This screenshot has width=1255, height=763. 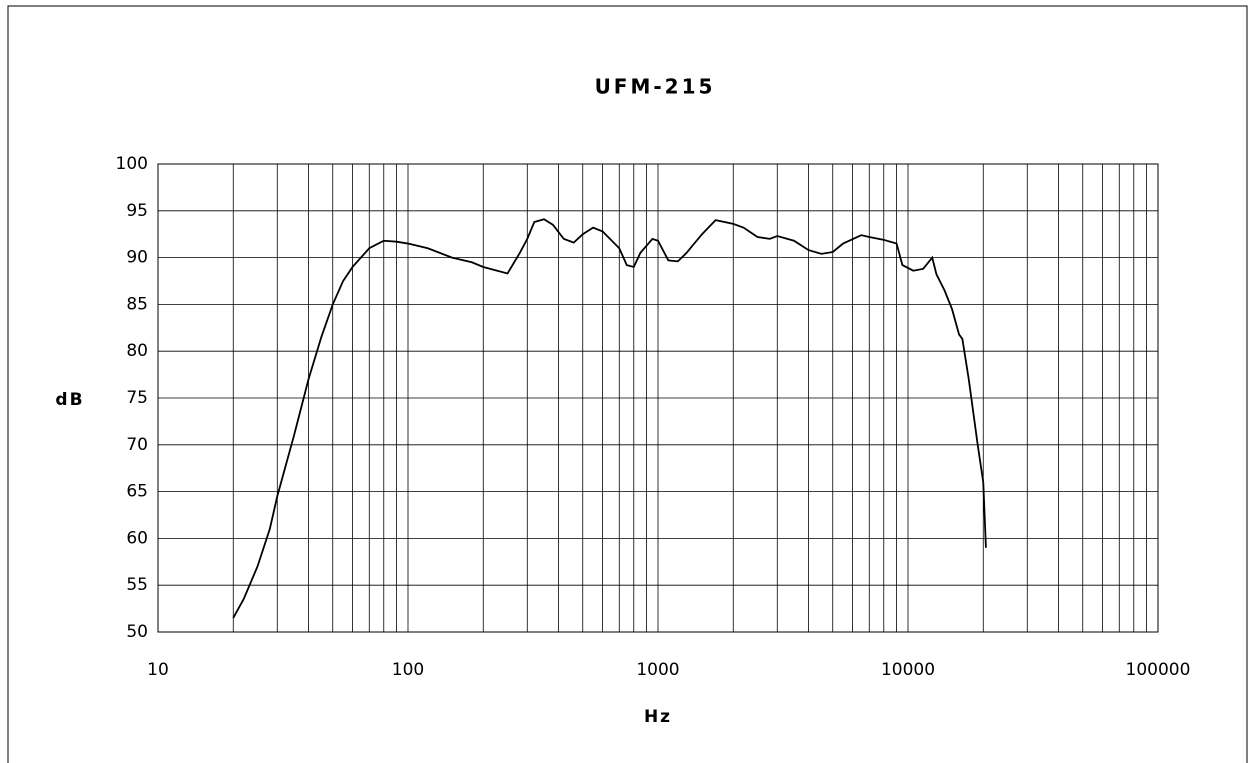 What do you see at coordinates (137, 632) in the screenshot?
I see `y-tick-label: 50` at bounding box center [137, 632].